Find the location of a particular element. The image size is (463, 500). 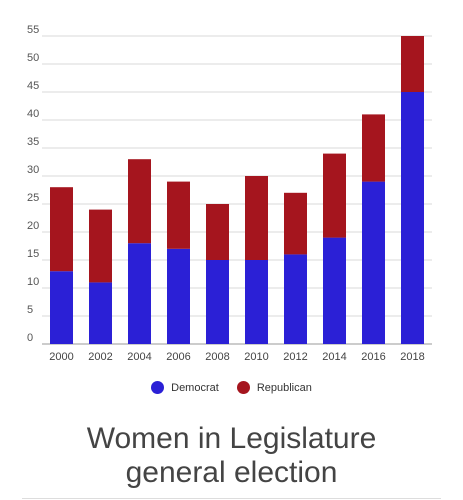

chart-legend: Democrat Republican is located at coordinates (231, 387).